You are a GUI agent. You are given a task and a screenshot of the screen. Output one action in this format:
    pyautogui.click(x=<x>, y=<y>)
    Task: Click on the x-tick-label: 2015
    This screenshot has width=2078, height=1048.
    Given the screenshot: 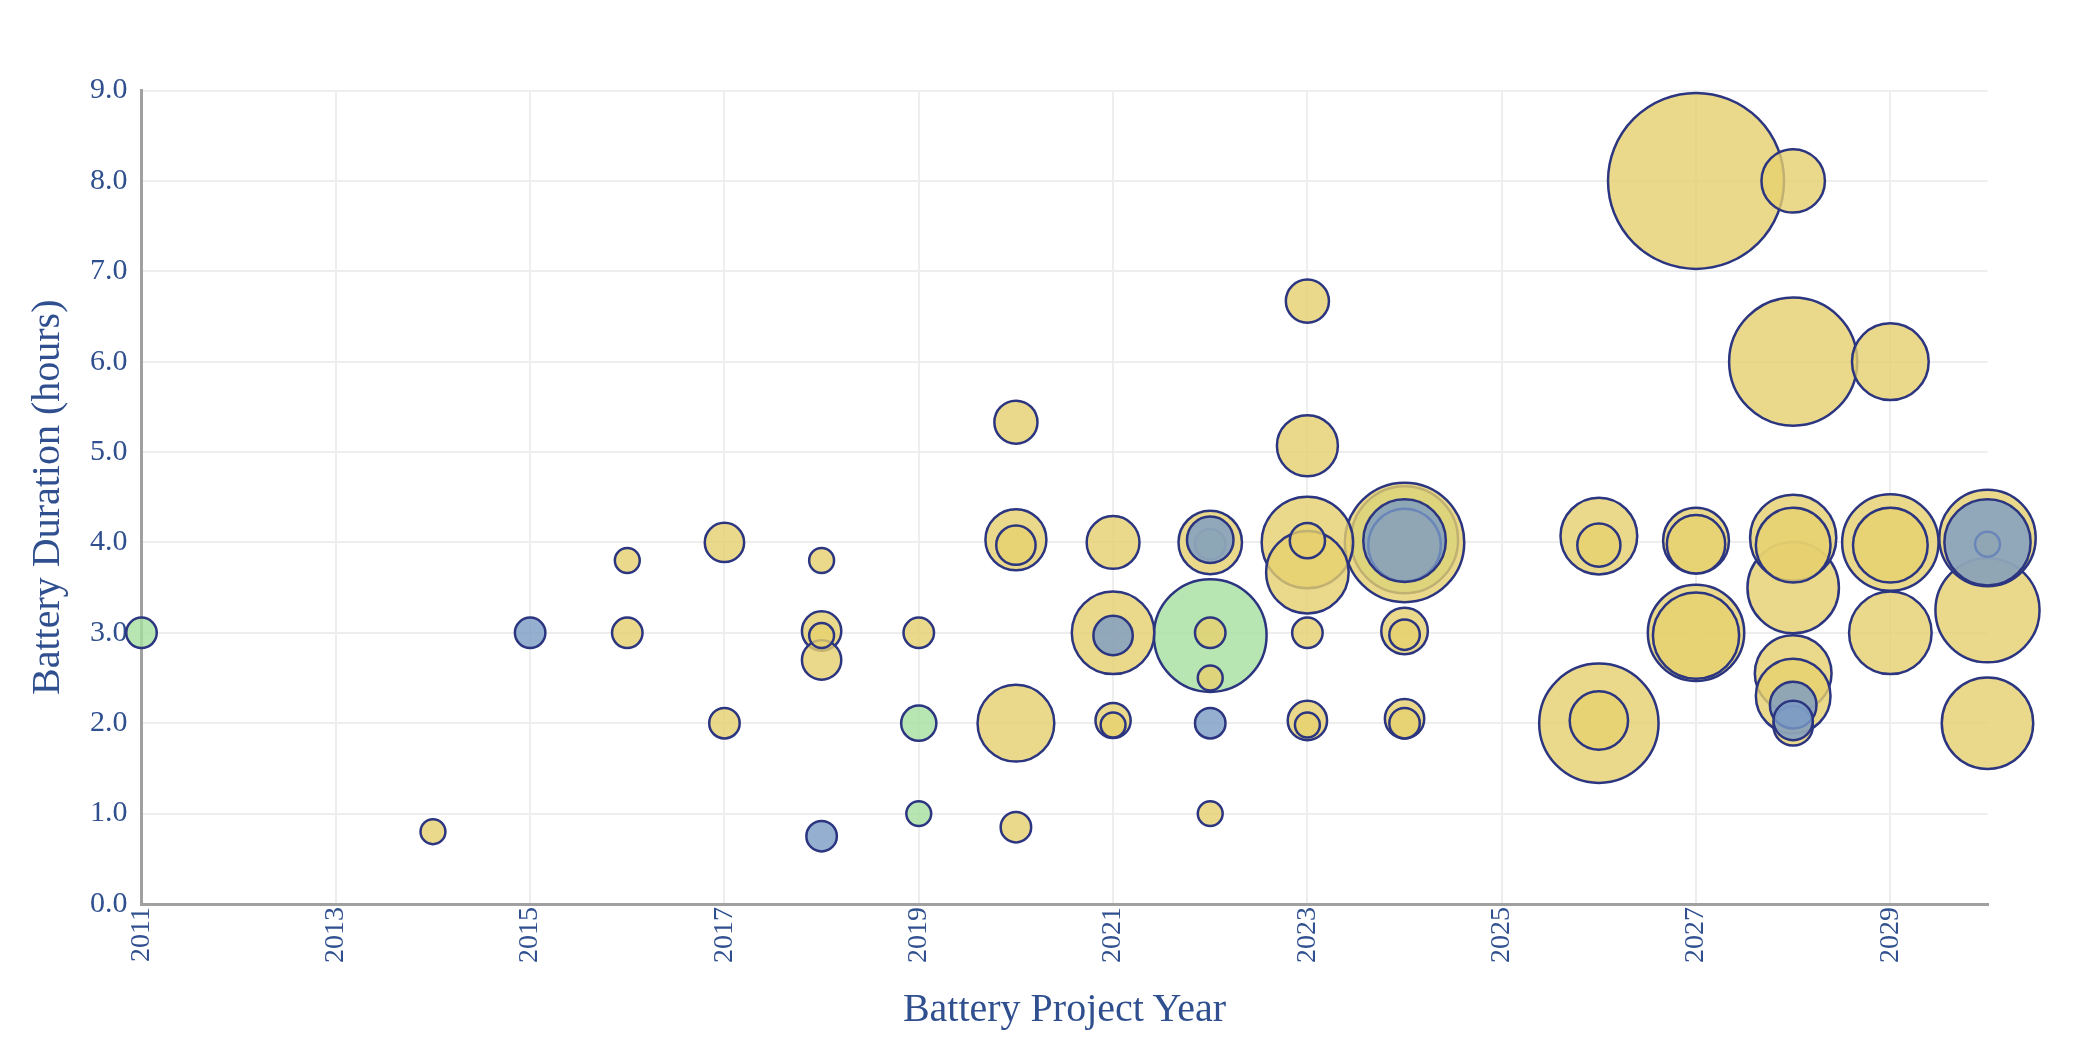 What is the action you would take?
    pyautogui.click(x=528, y=935)
    